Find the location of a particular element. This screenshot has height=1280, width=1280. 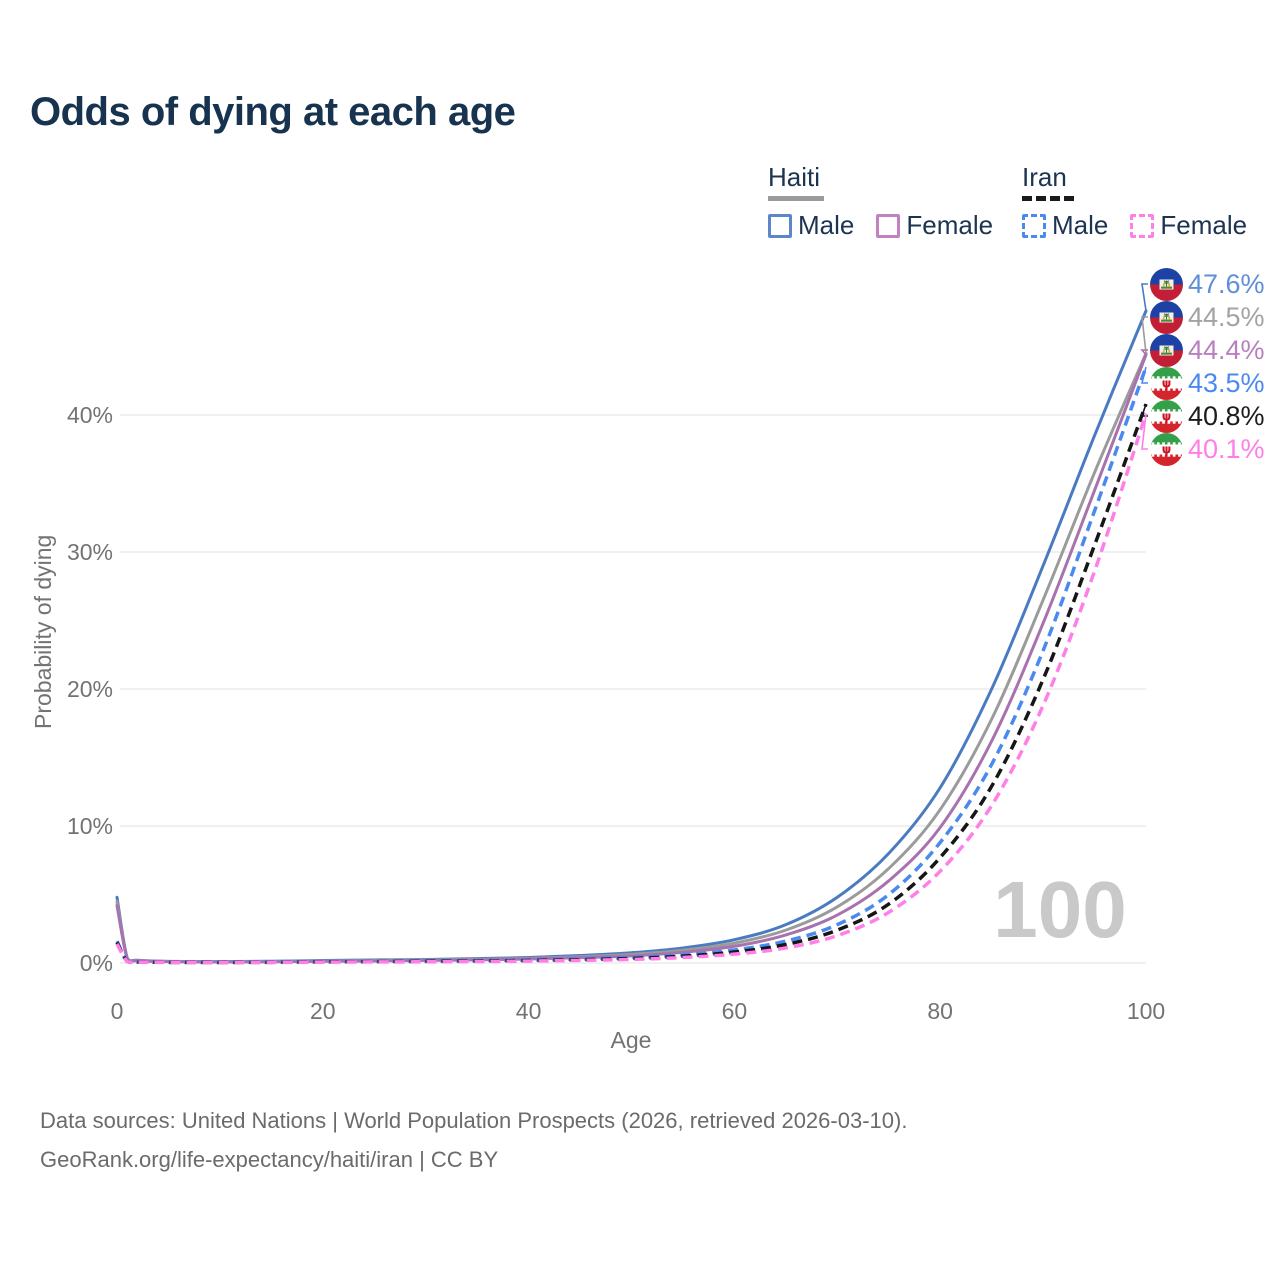

x-axis-title: Age is located at coordinates (631, 1040).